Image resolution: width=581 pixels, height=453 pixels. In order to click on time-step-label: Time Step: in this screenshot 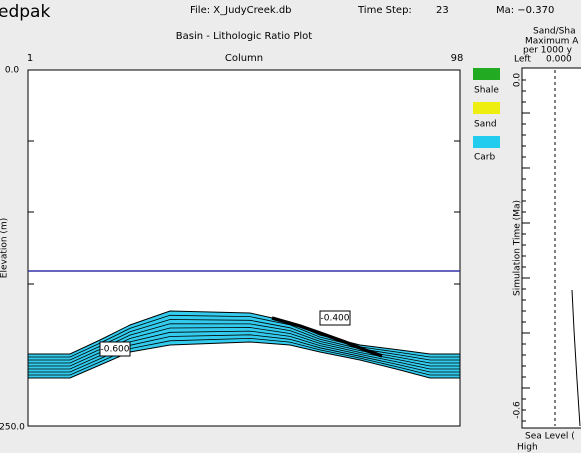, I will do `click(384, 10)`.